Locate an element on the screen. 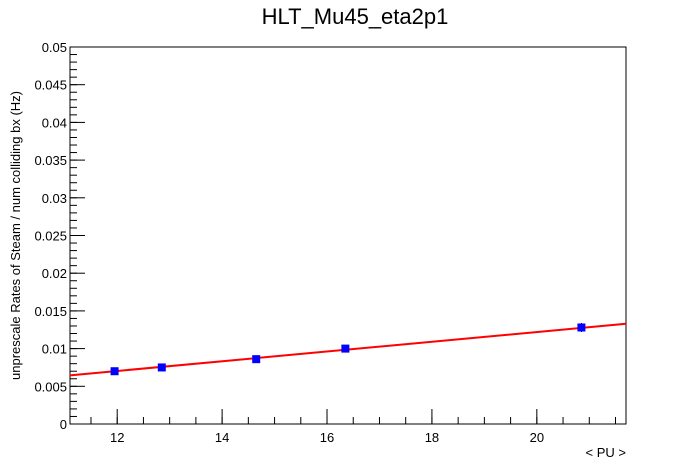 This screenshot has width=696, height=472. y-tick-label: 0.005 is located at coordinates (50, 386).